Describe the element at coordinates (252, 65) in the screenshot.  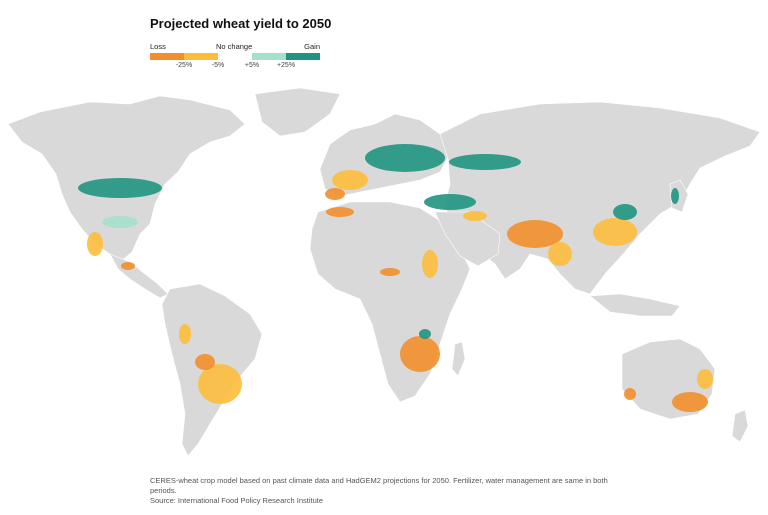
I see `legend-tick: +5%` at that location.